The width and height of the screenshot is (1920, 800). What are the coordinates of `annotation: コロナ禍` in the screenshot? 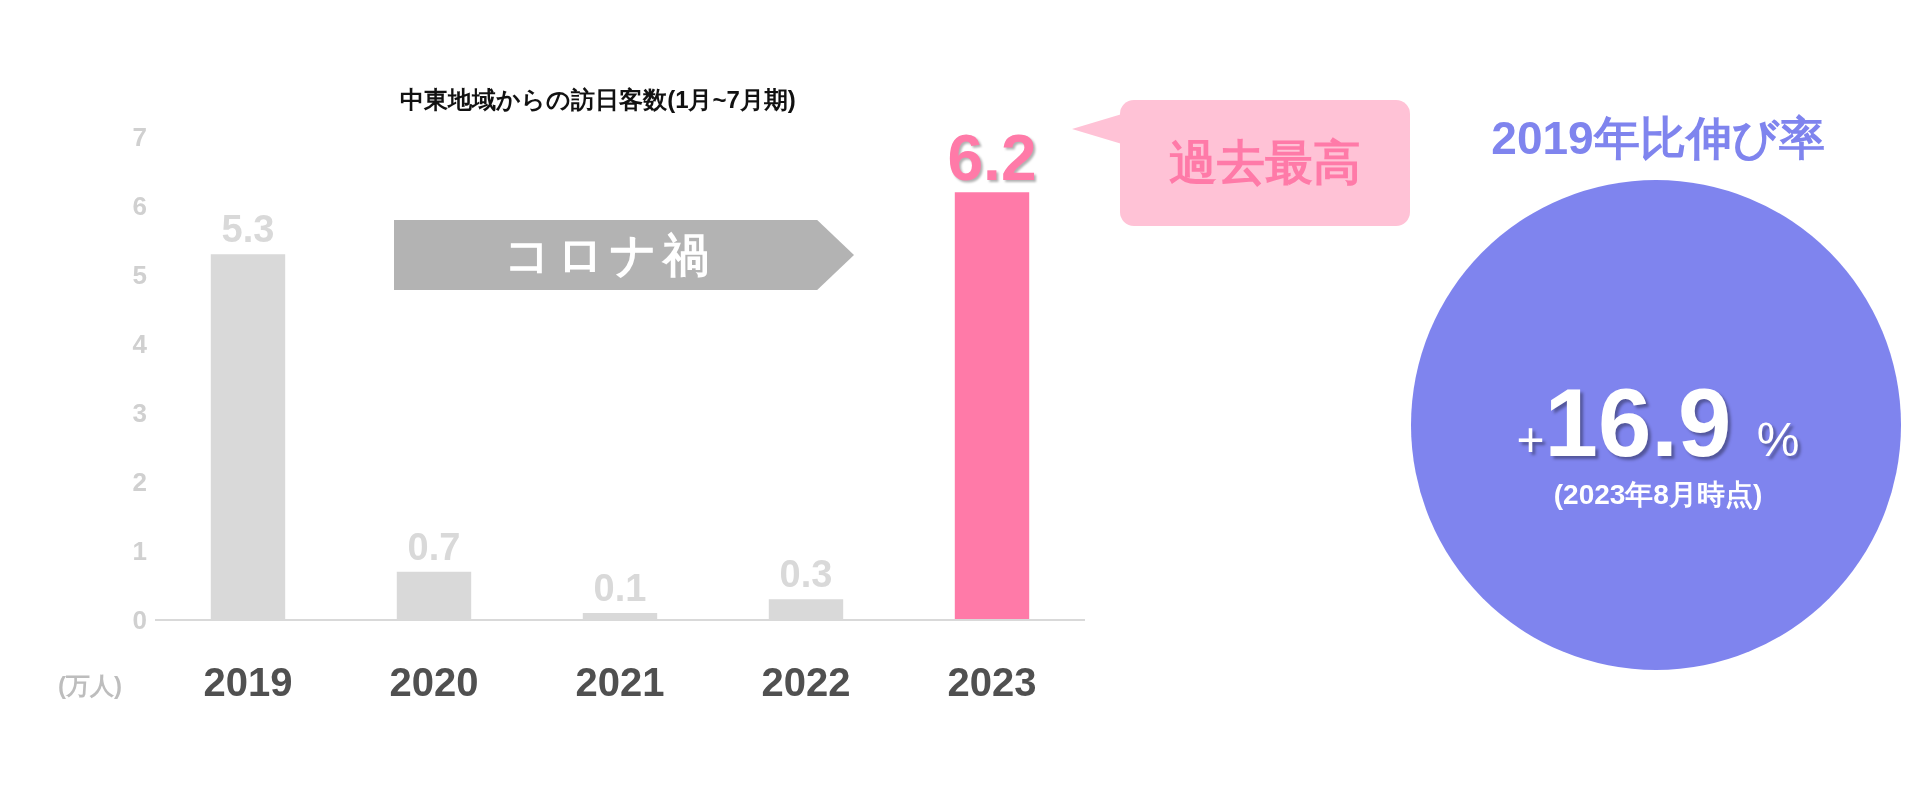 It's located at (609, 255).